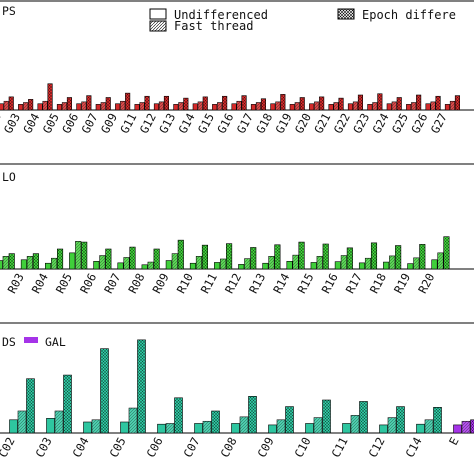 The width and height of the screenshot is (474, 474). I want to click on bar-G19-undifferenced, so click(292, 107).